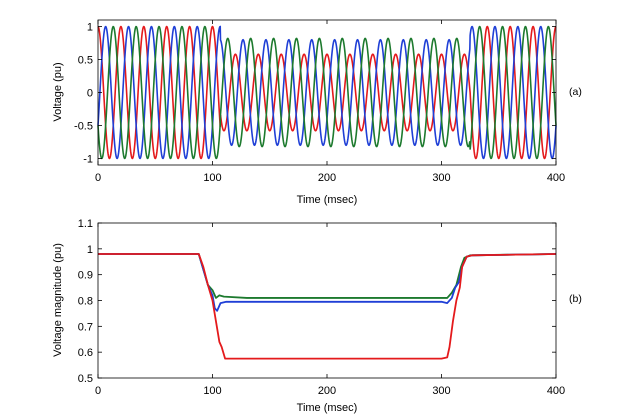  I want to click on panel-b-xtick-label: 200, so click(327, 391).